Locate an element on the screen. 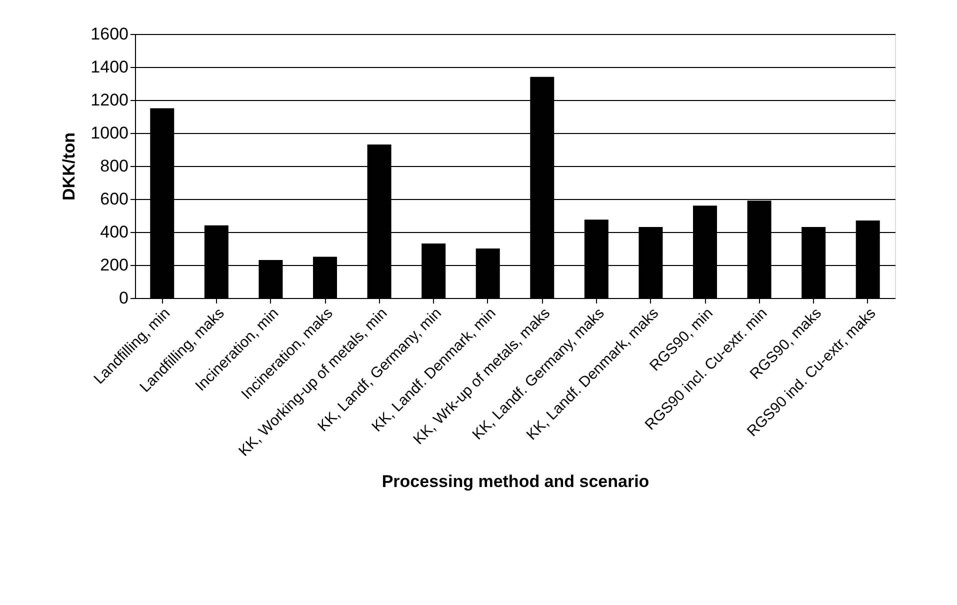 The image size is (957, 605). y-axis-title: DKK/ton is located at coordinates (69, 166).